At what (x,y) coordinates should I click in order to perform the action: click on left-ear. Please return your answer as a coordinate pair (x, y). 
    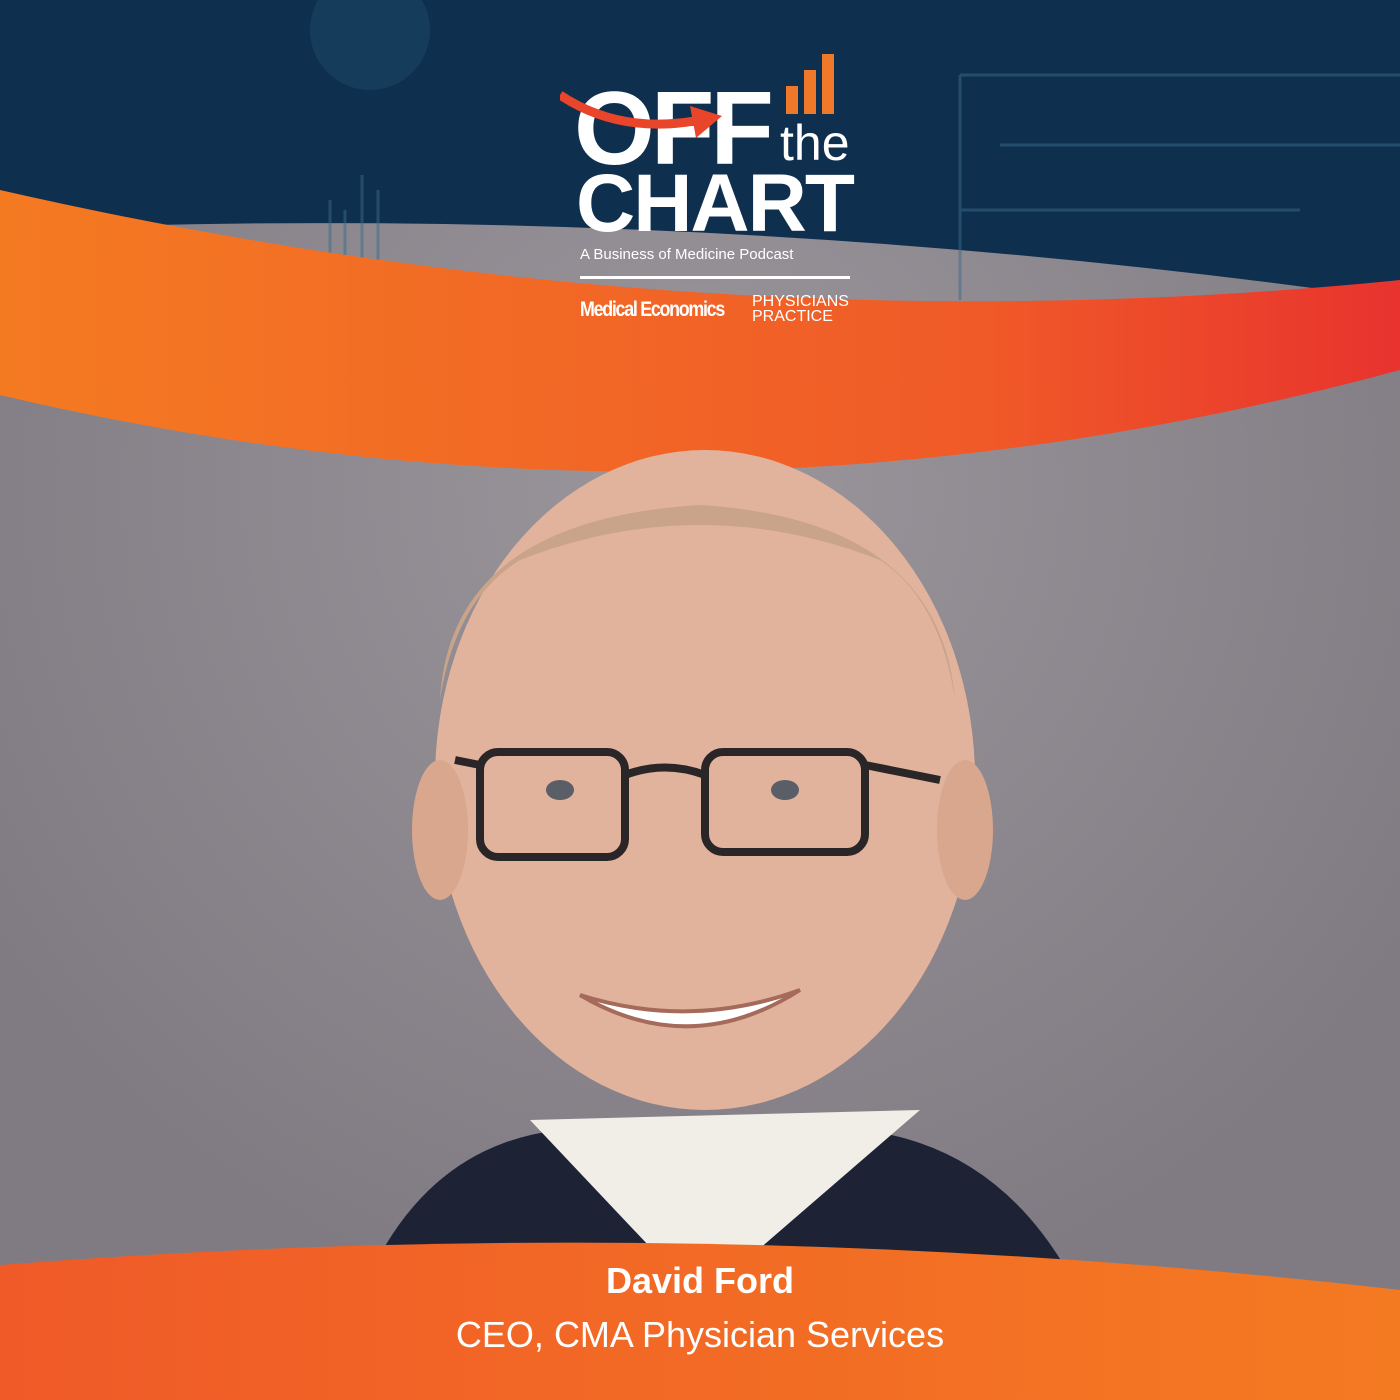
    Looking at the image, I should click on (440, 830).